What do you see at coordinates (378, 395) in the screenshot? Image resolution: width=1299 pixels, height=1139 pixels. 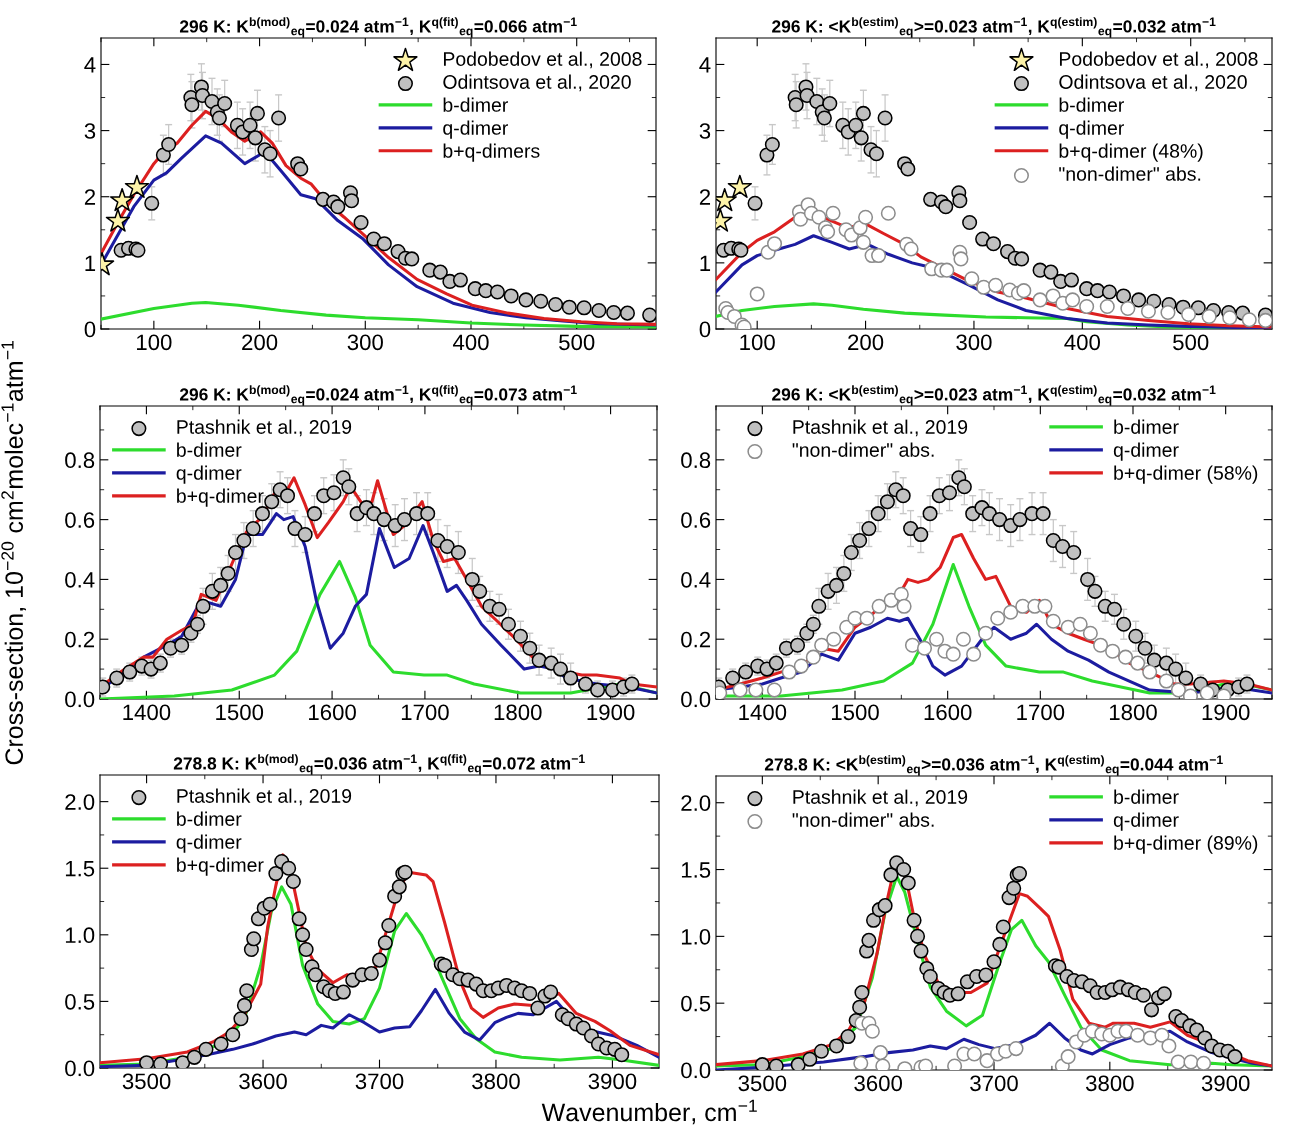 I see `chart-title: 296 K: K$^{b(mod)}$$_{eq}$=0.024 atm$^{−1}$, K$^{q(fit)}$$_{eq}$=0.073 atm$^{−1}$` at bounding box center [378, 395].